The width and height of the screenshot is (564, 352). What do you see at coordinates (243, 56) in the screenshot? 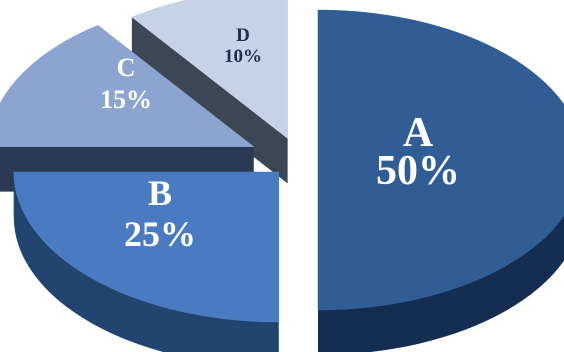
I see `slice-d-value: 10%` at bounding box center [243, 56].